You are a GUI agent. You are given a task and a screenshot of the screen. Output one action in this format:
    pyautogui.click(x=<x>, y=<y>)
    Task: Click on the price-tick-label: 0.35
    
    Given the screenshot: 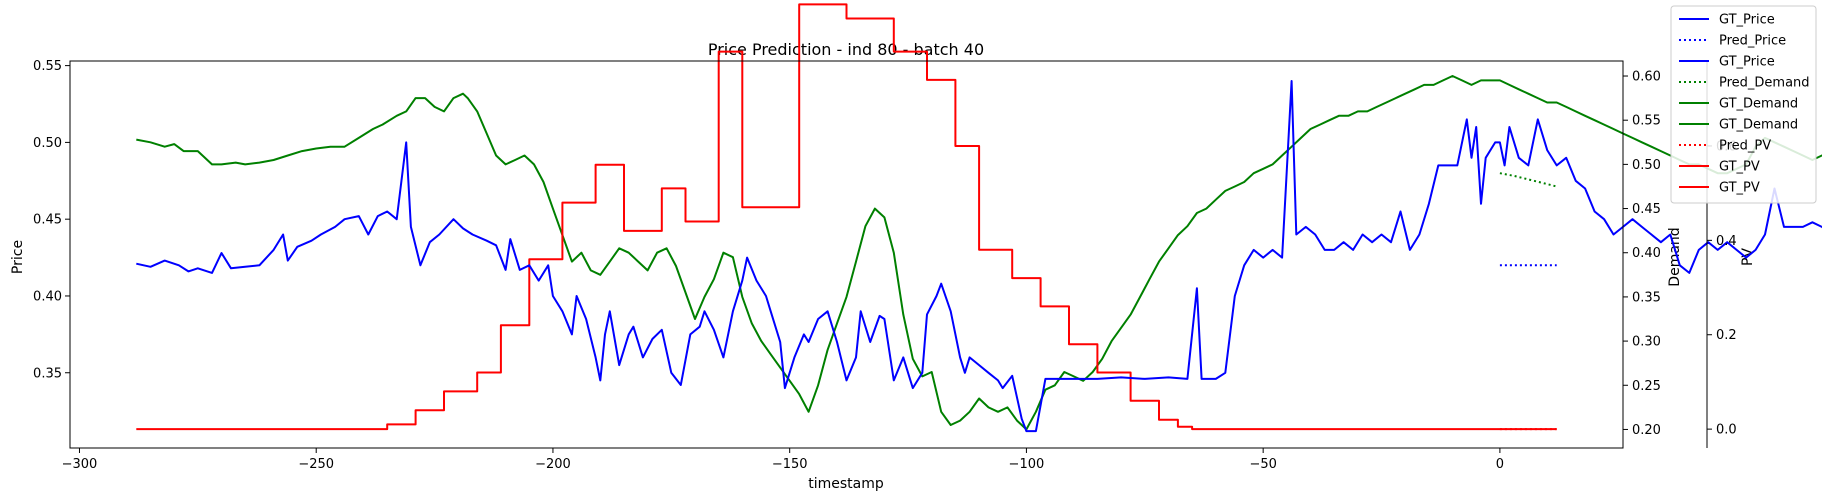 What is the action you would take?
    pyautogui.click(x=47, y=373)
    